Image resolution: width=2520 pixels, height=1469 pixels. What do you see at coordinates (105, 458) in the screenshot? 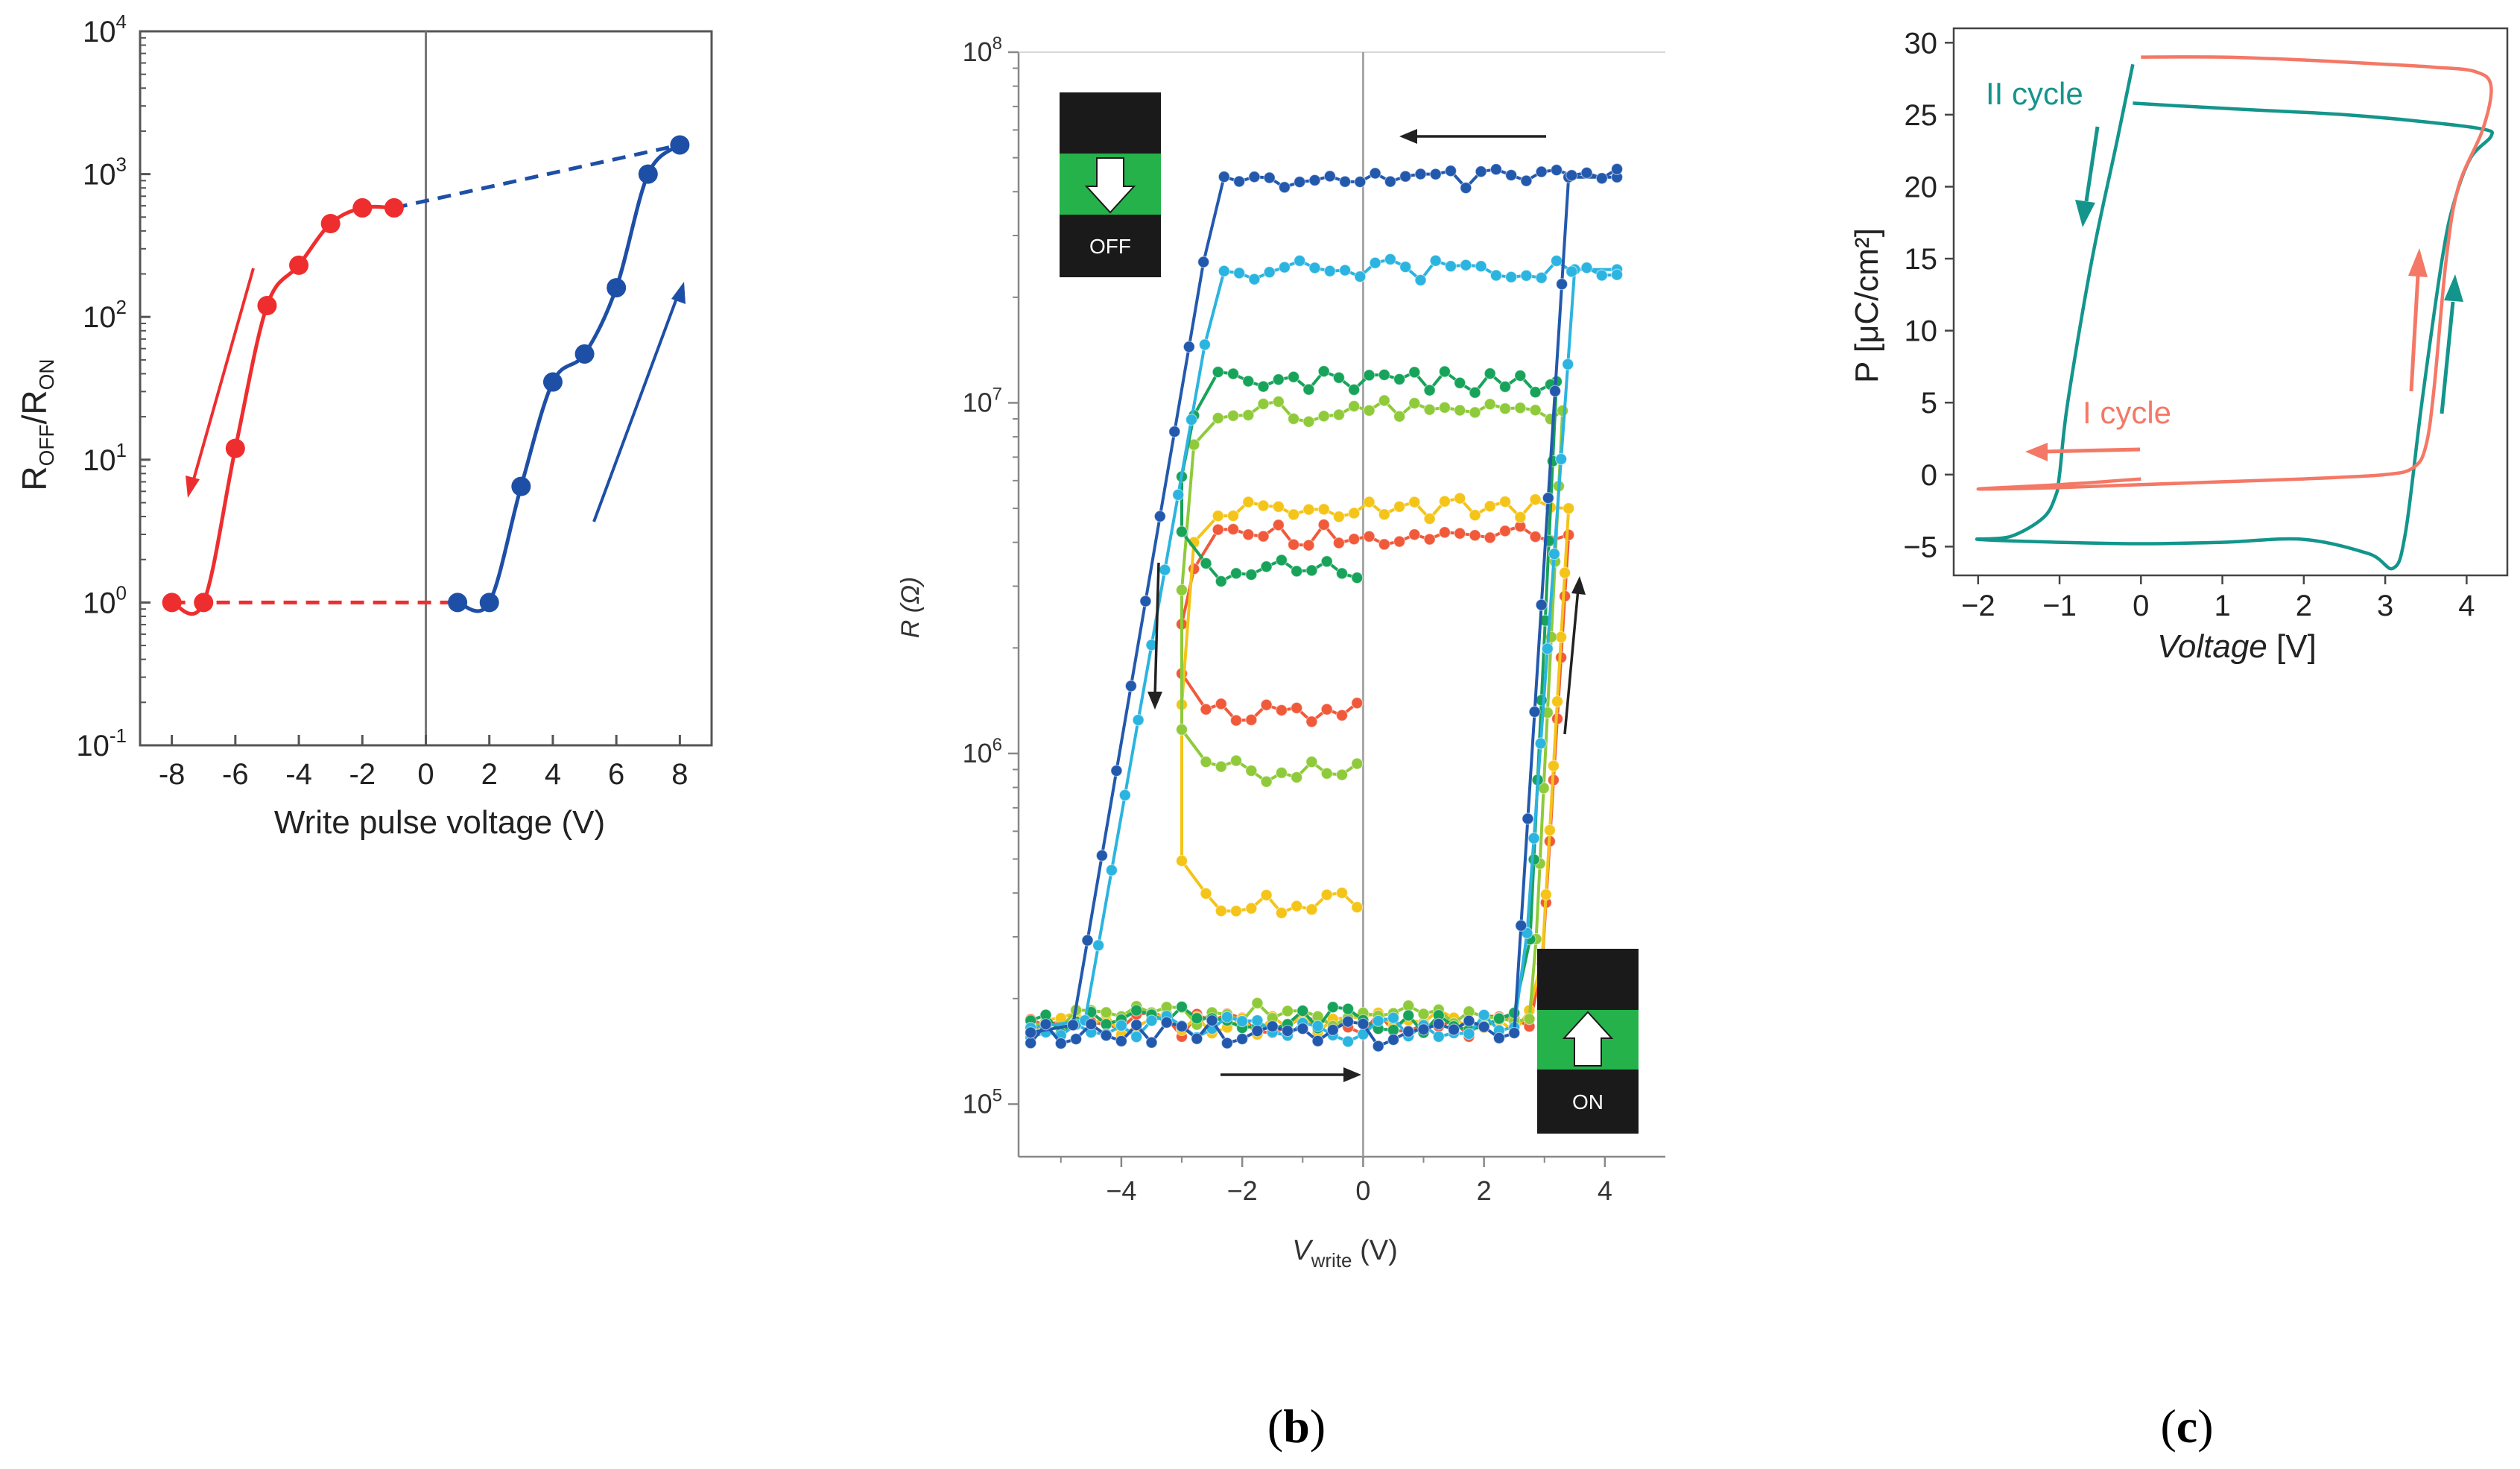
I see `panel-a-ytick-label: 10¹` at bounding box center [105, 458].